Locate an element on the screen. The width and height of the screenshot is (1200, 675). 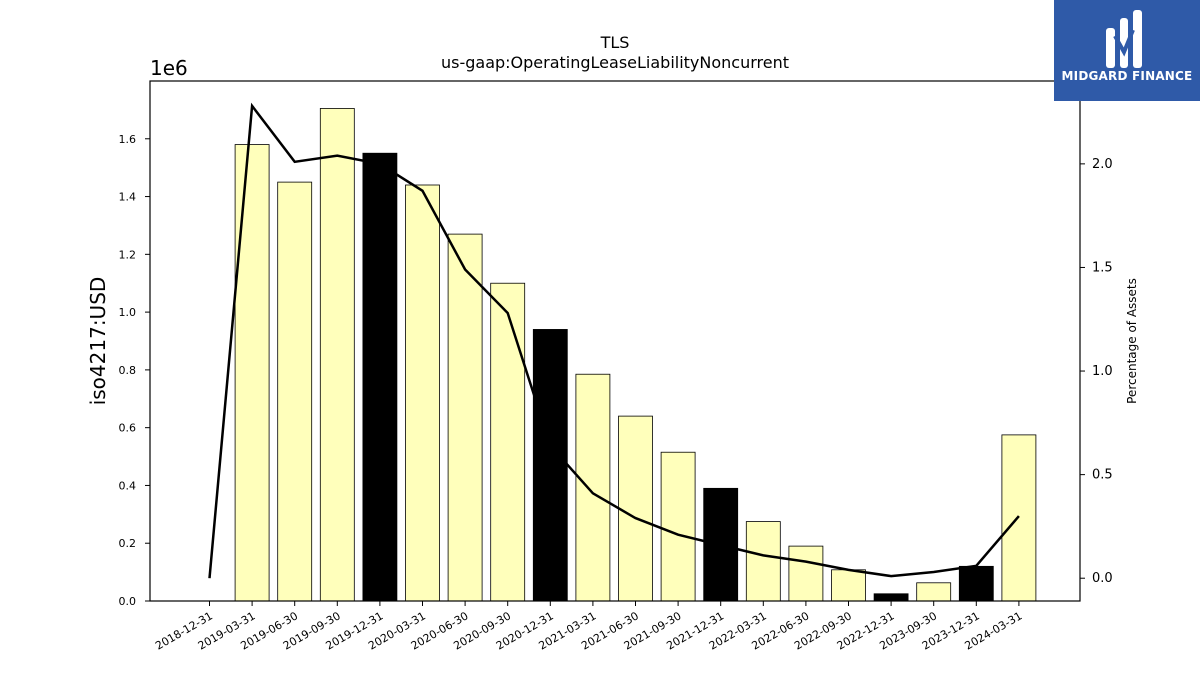
y-axis-label: iso4217:USD is located at coordinates (98, 341).